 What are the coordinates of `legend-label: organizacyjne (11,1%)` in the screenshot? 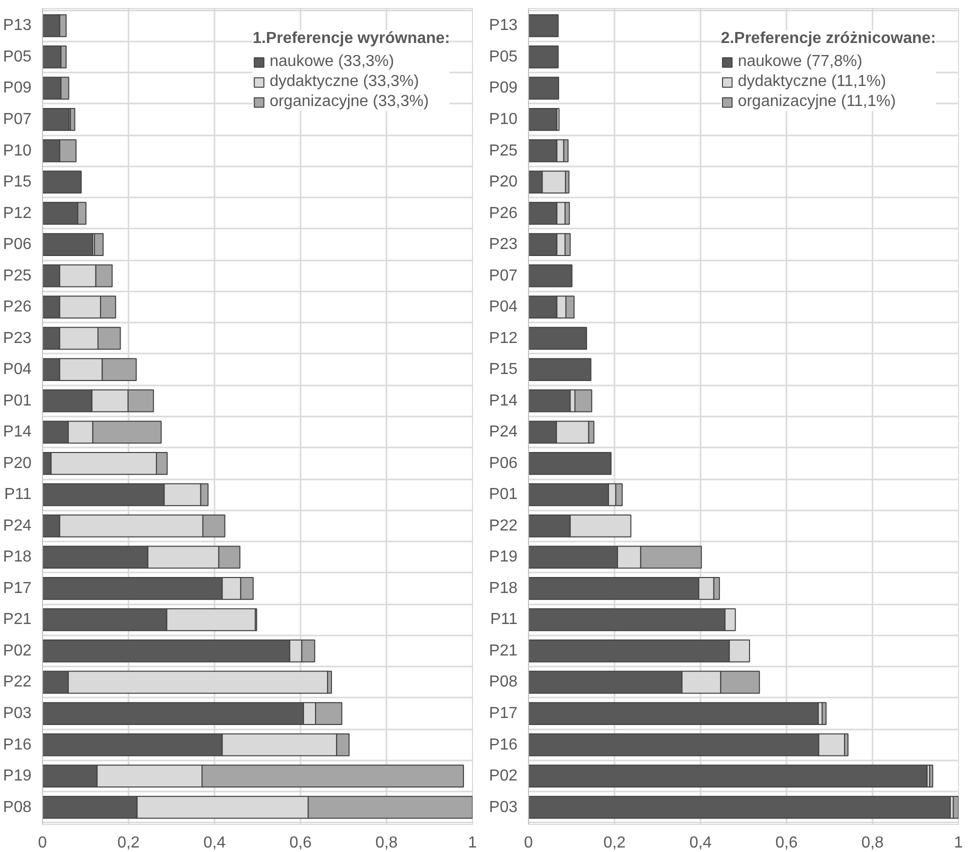 It's located at (817, 102).